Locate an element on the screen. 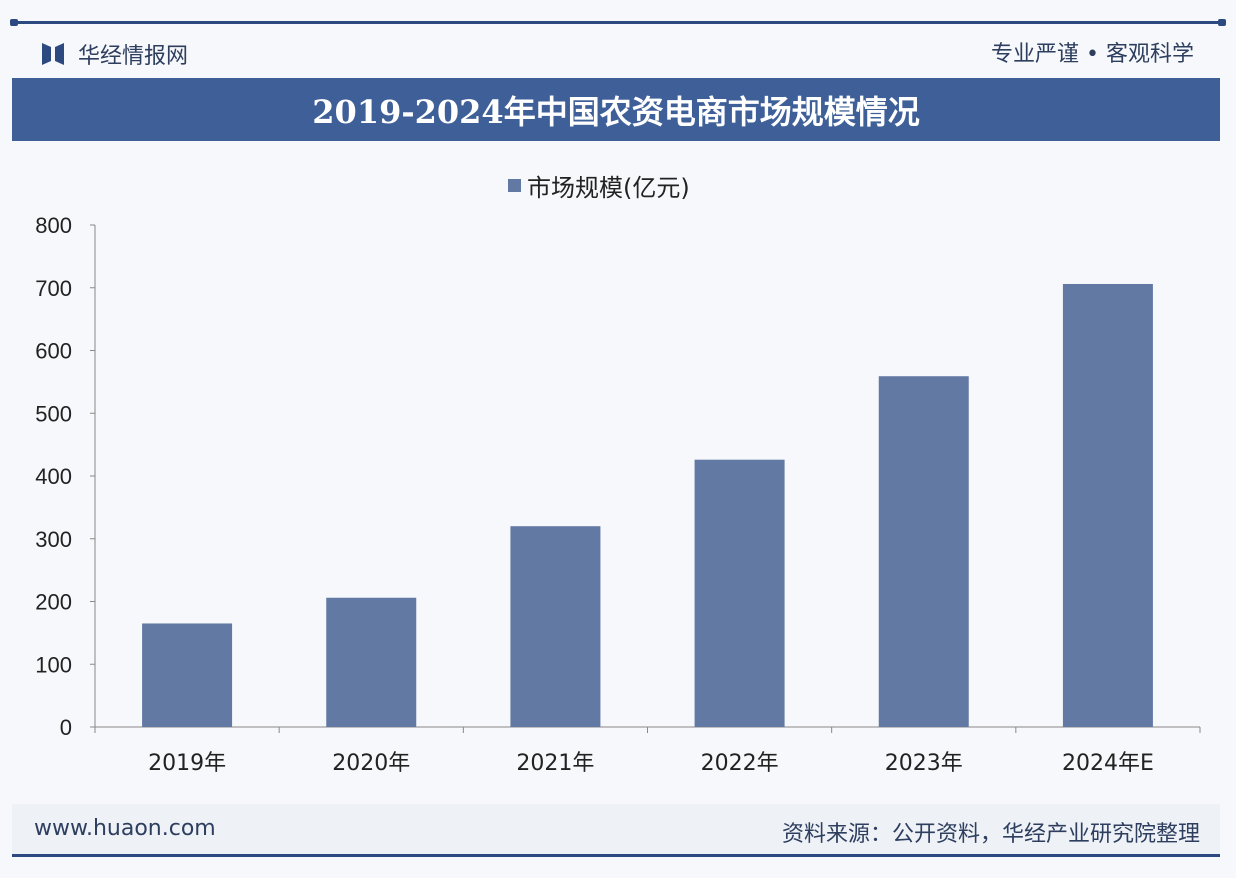 This screenshot has width=1236, height=878. brand-logo-icon is located at coordinates (53, 54).